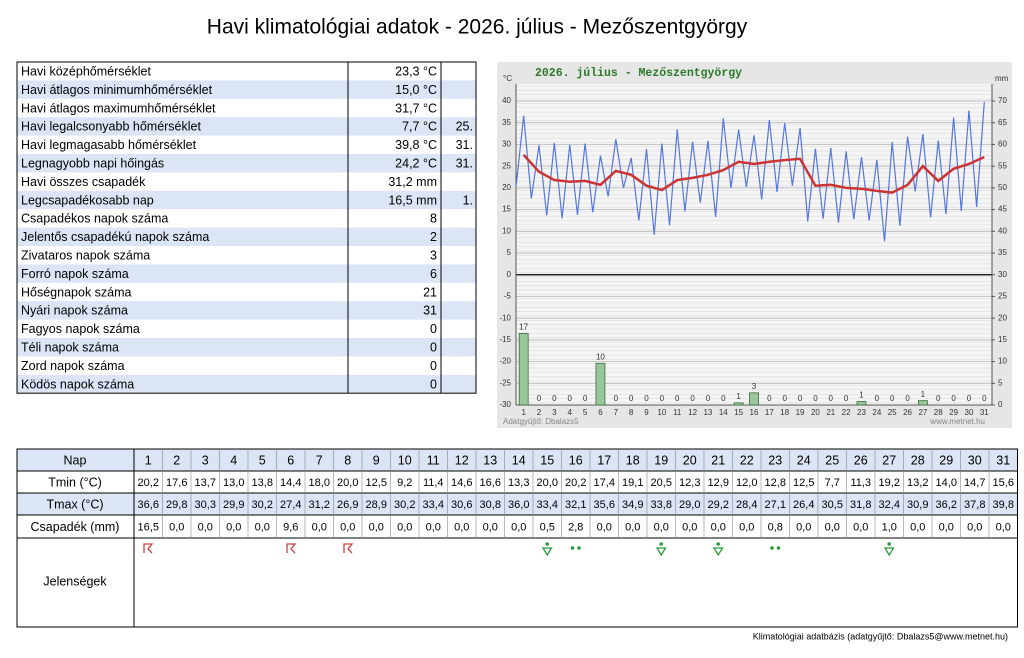  I want to click on x-tick-label: 15, so click(738, 412).